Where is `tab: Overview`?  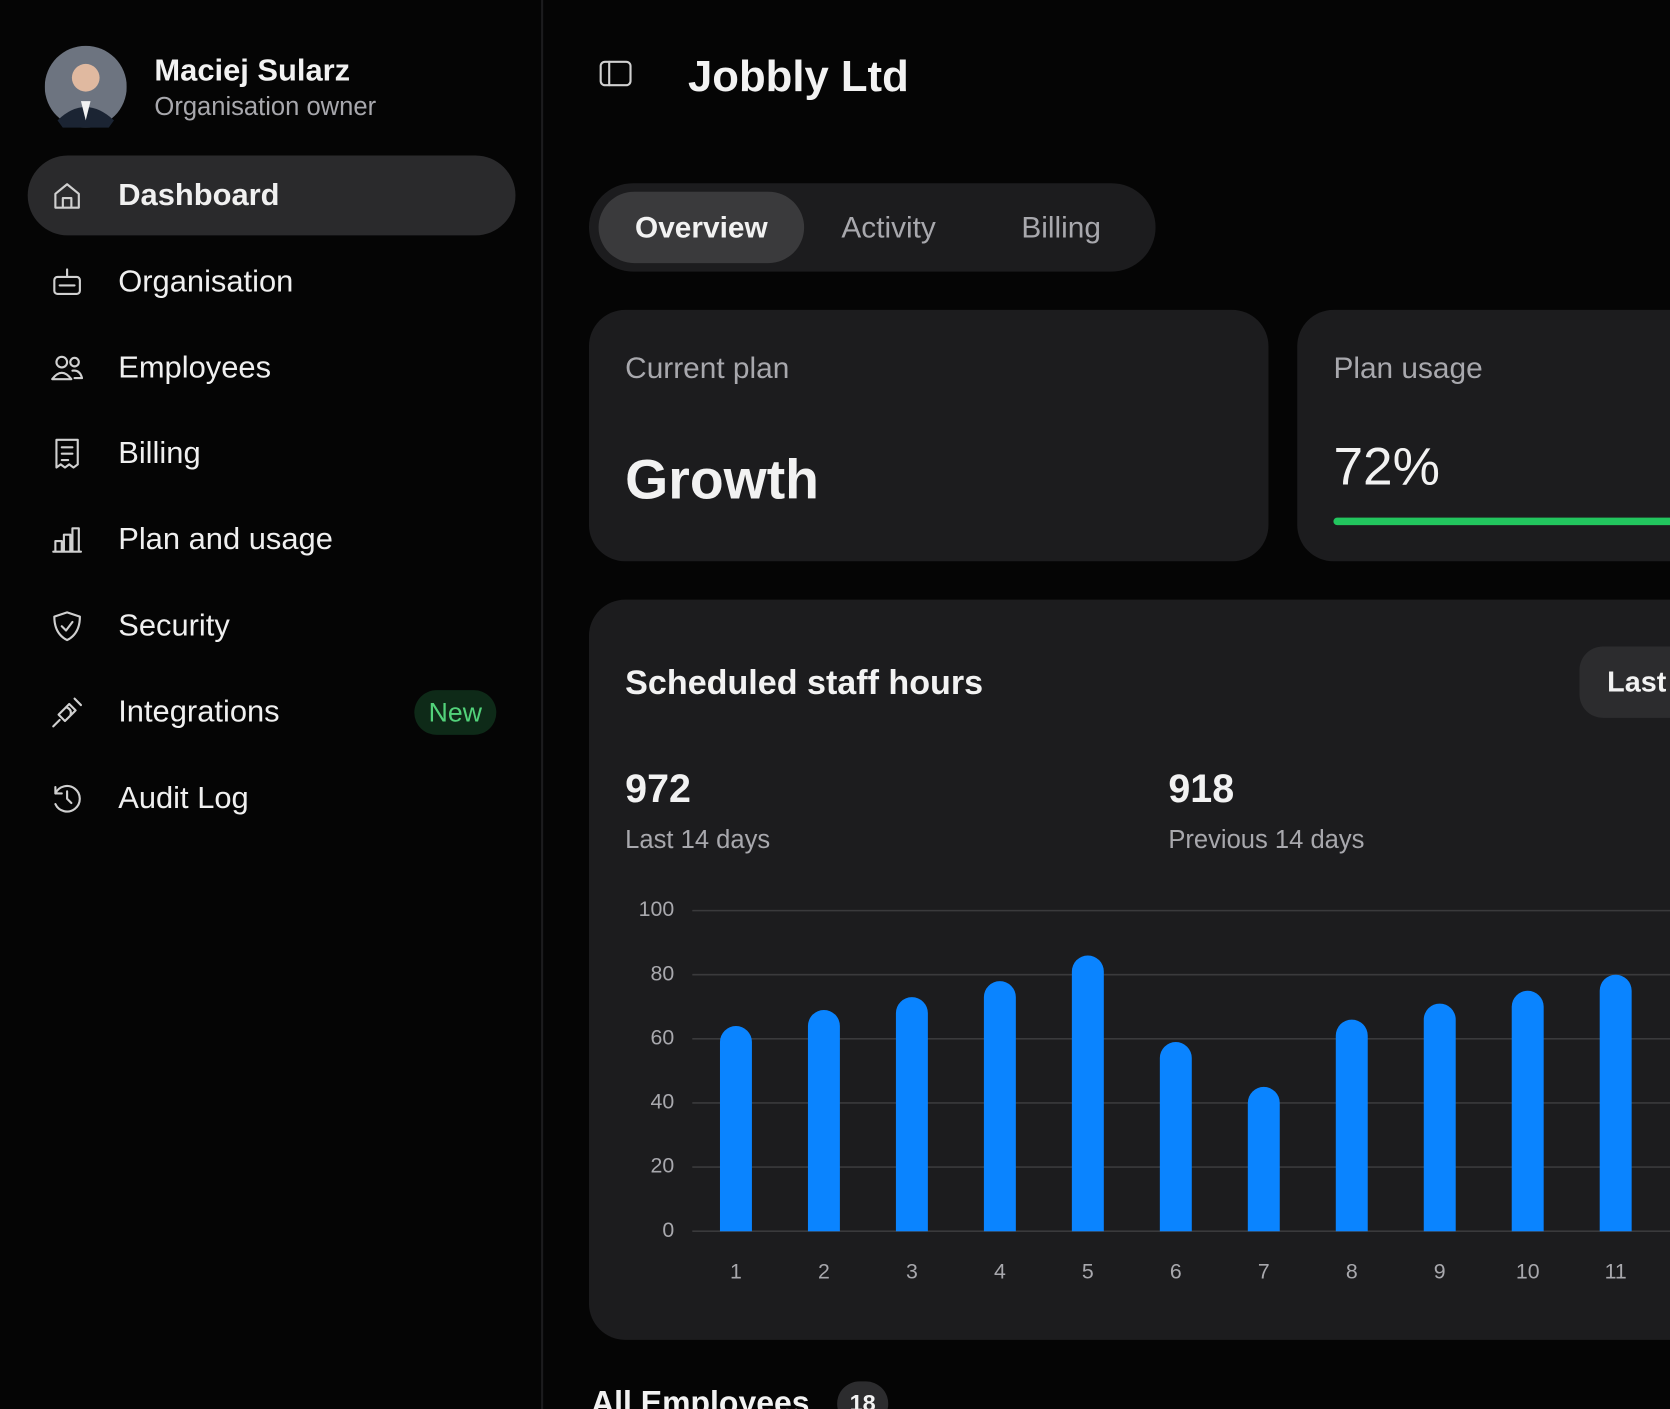 tab: Overview is located at coordinates (701, 227).